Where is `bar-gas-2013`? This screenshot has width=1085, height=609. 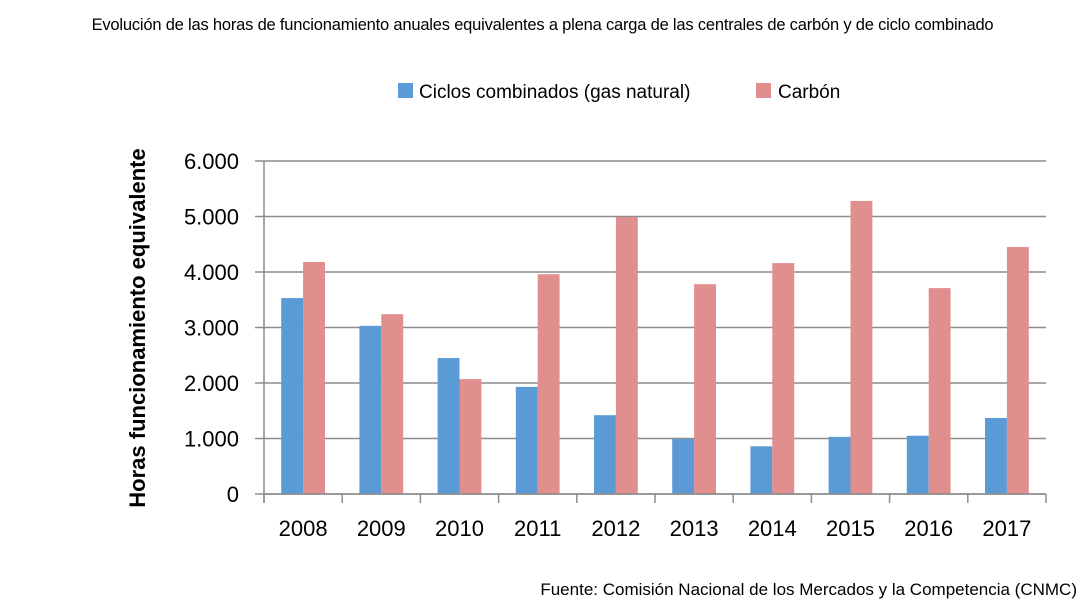
bar-gas-2013 is located at coordinates (683, 466).